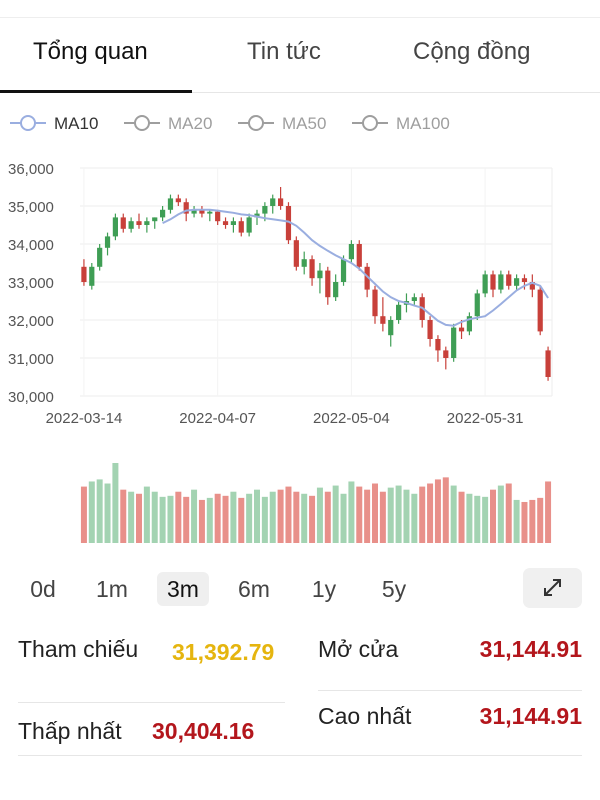 Image resolution: width=600 pixels, height=800 pixels. What do you see at coordinates (203, 731) in the screenshot?
I see `stat-value: 30,404.16` at bounding box center [203, 731].